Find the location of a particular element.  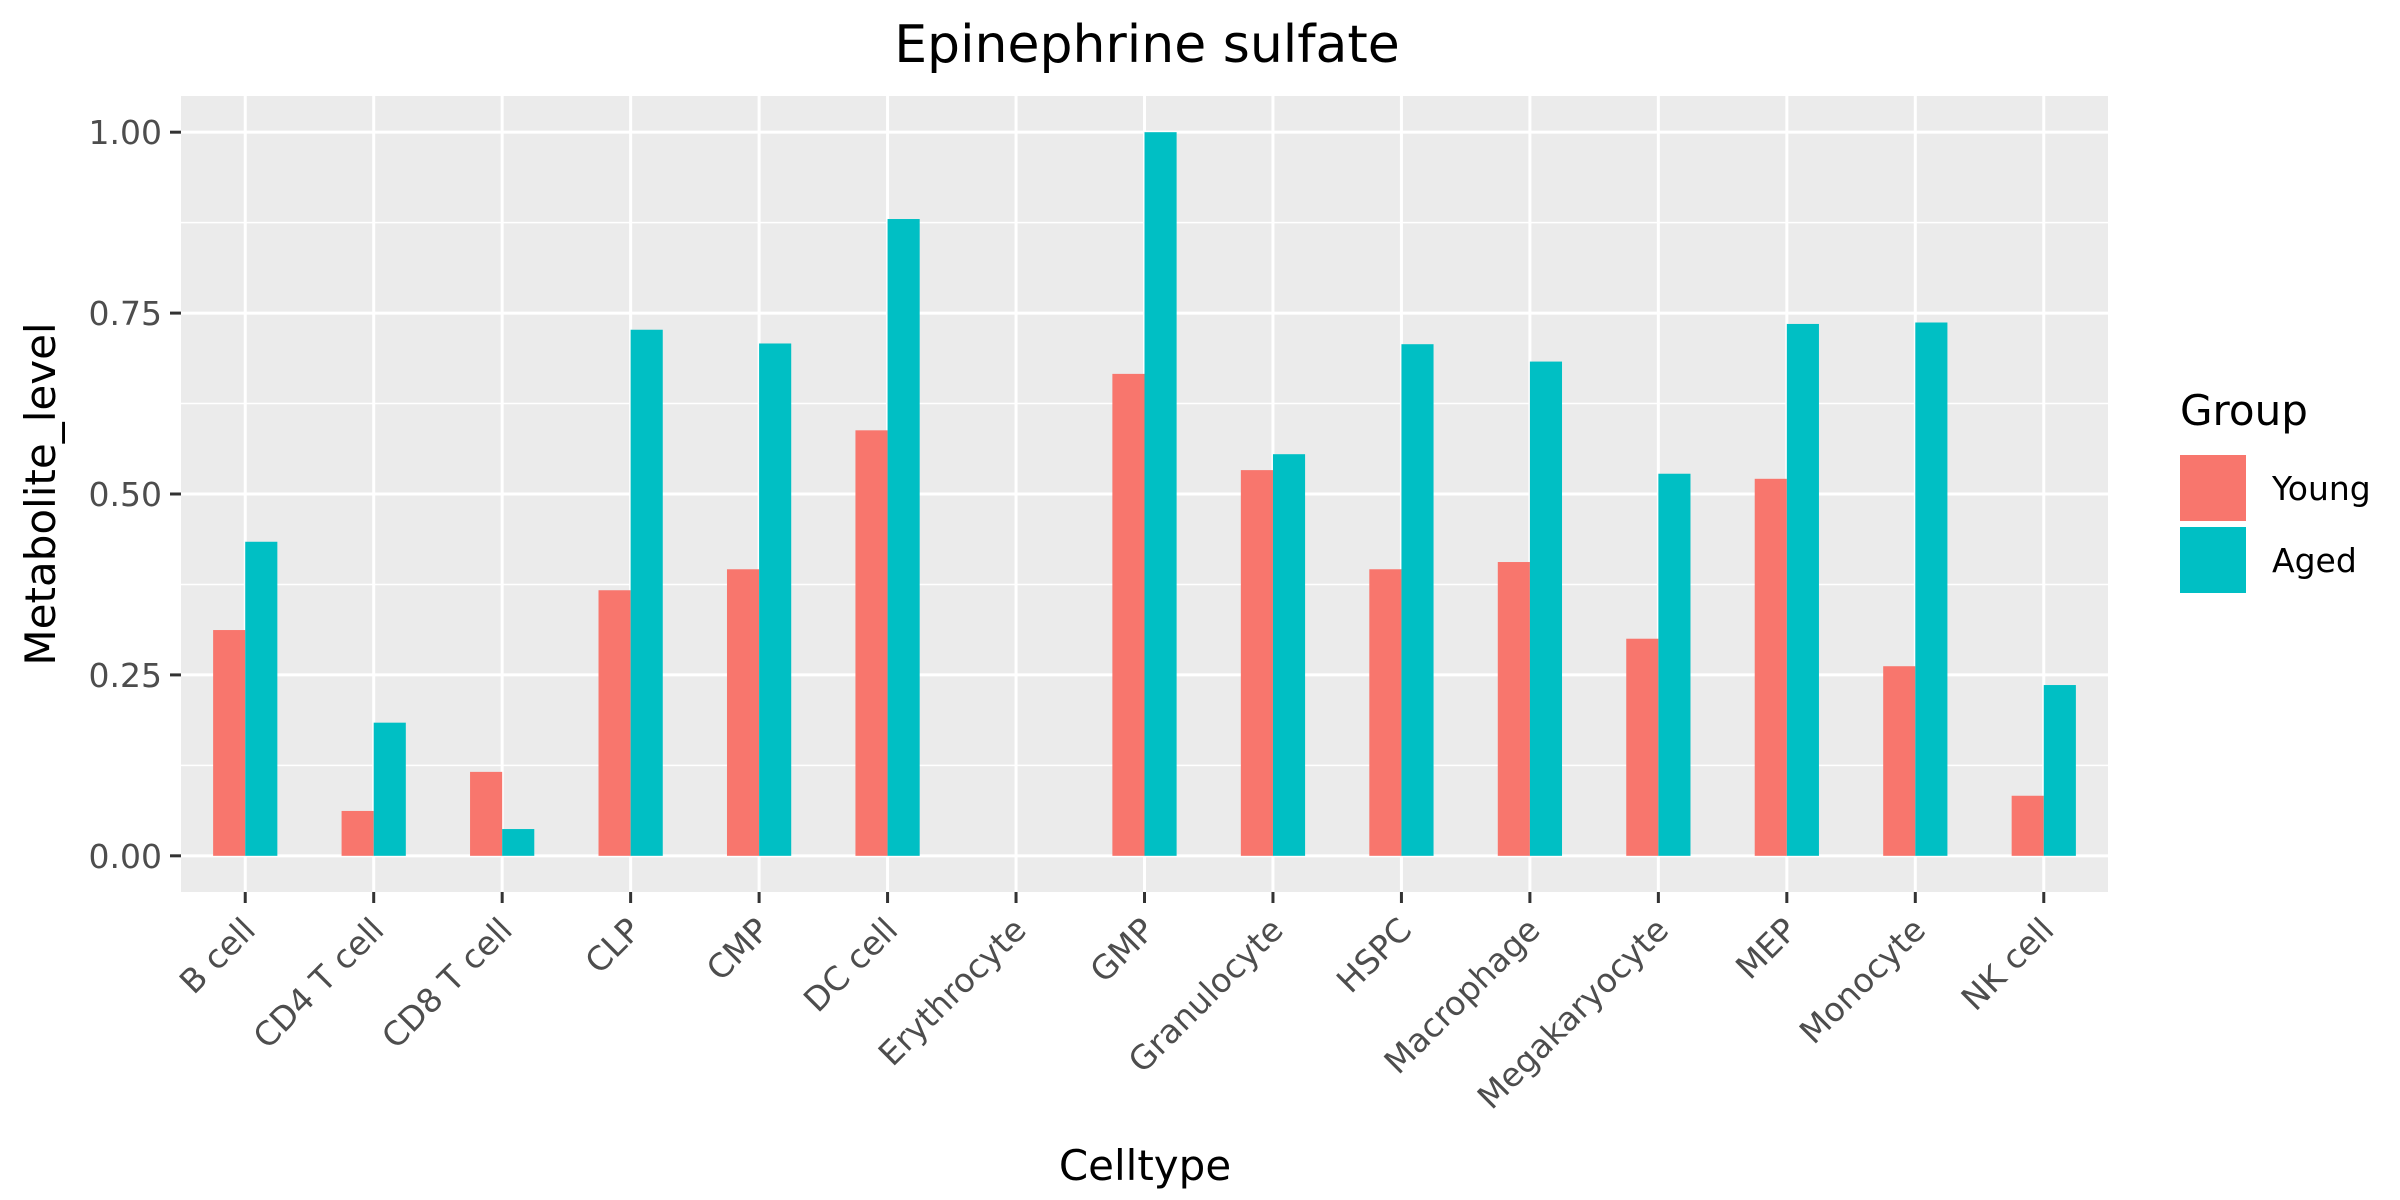

y-axis: 0.00 0.25 0.50 0.75 1.00 is located at coordinates (135, 494).